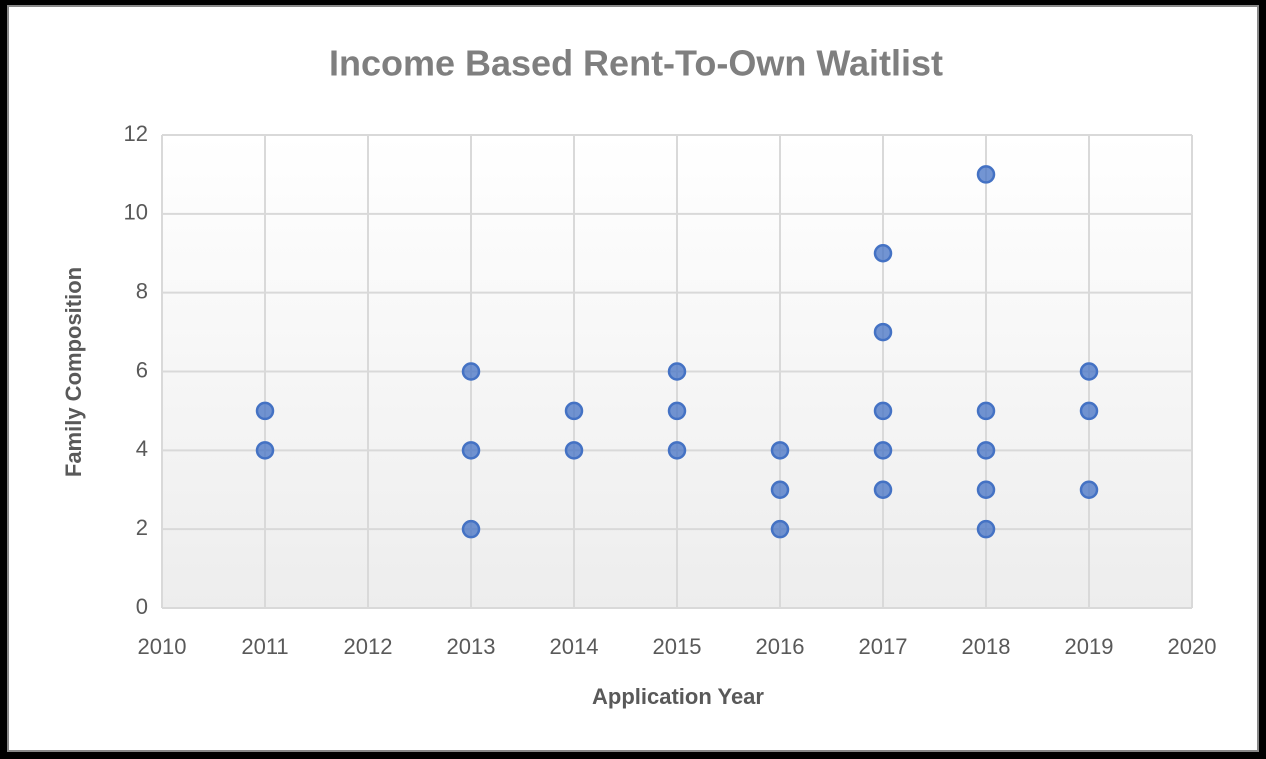  I want to click on y-tick-label: 12, so click(136, 133).